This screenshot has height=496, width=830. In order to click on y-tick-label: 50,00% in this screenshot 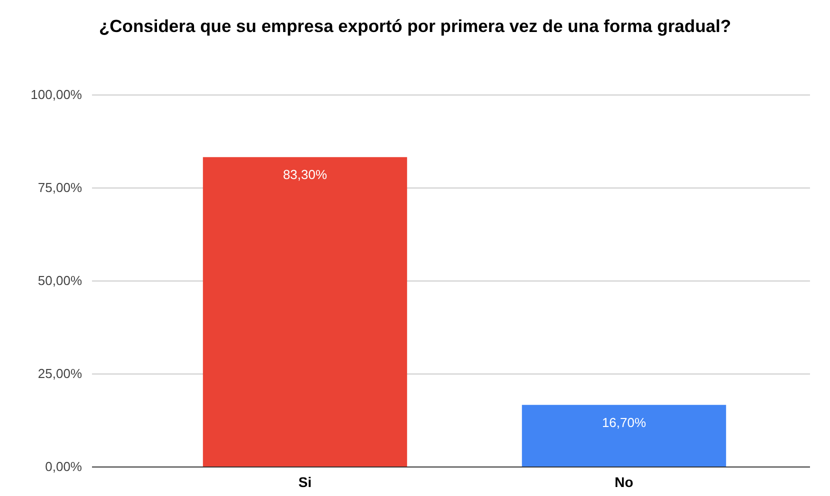, I will do `click(60, 280)`.